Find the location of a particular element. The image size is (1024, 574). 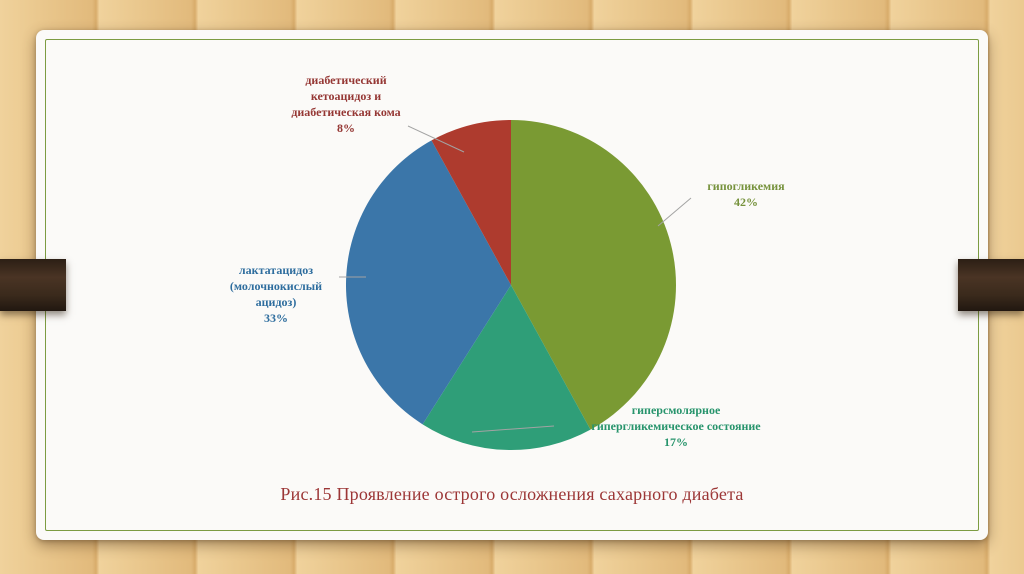

pie-label-line: (молочнокислый is located at coordinates (276, 286).